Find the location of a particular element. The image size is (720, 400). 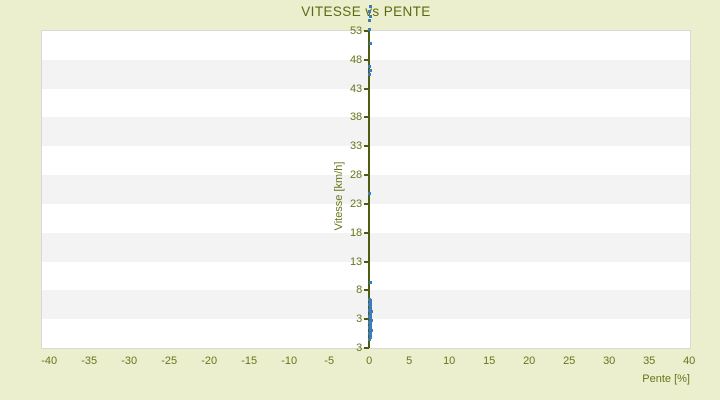

y-tick-label: 33 is located at coordinates (356, 146).